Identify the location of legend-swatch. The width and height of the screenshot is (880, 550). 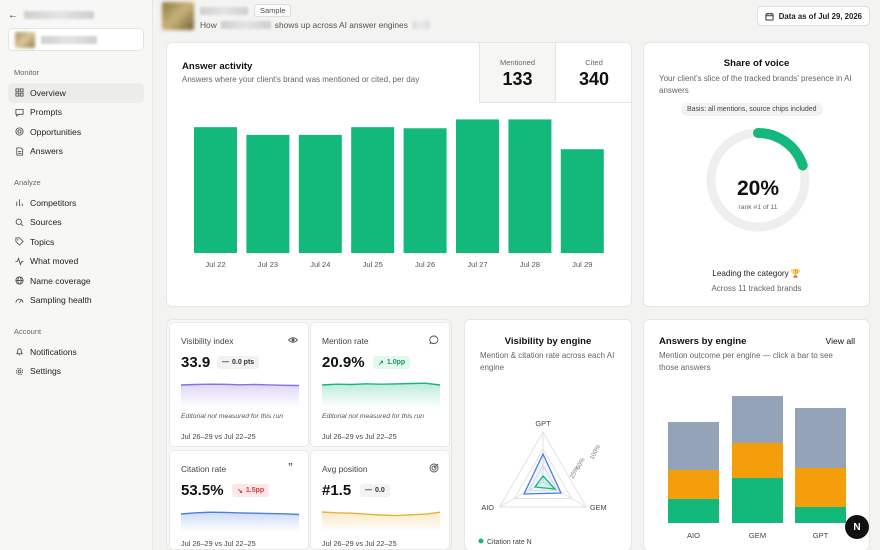
(481, 541).